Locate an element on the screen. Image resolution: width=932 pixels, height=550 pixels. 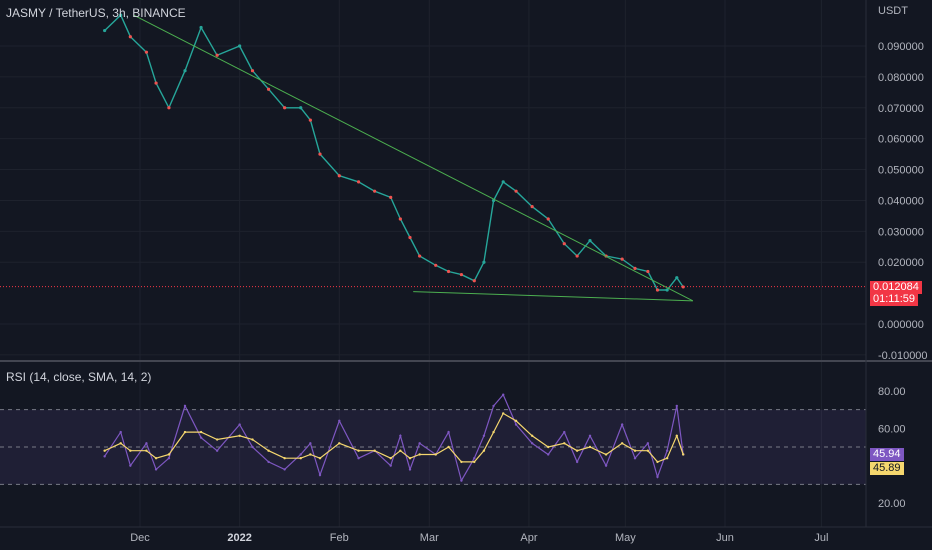
price-tick-label: 0.090000 is located at coordinates (901, 47).